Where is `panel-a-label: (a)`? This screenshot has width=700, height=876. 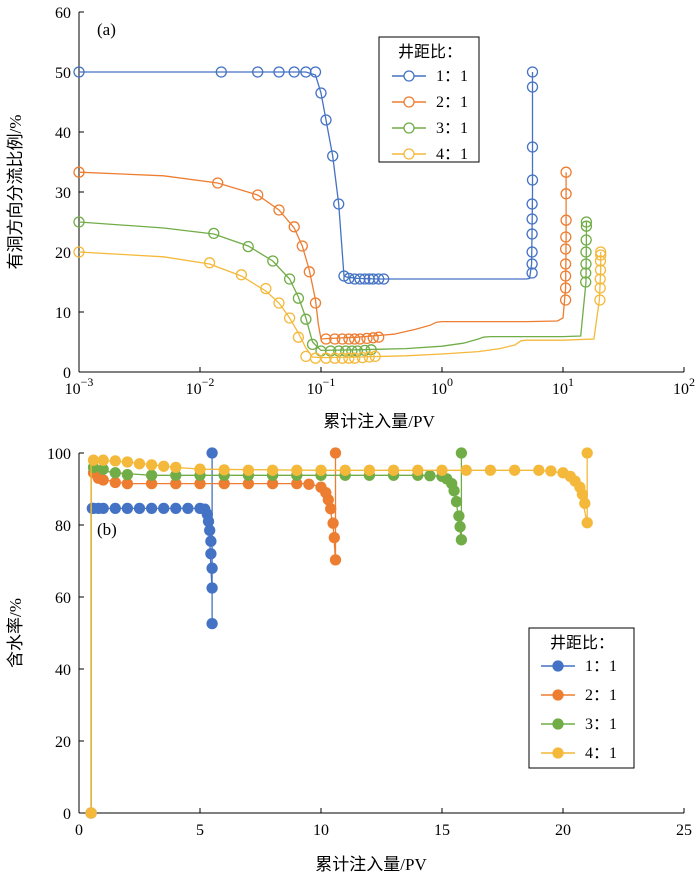 panel-a-label: (a) is located at coordinates (106, 29).